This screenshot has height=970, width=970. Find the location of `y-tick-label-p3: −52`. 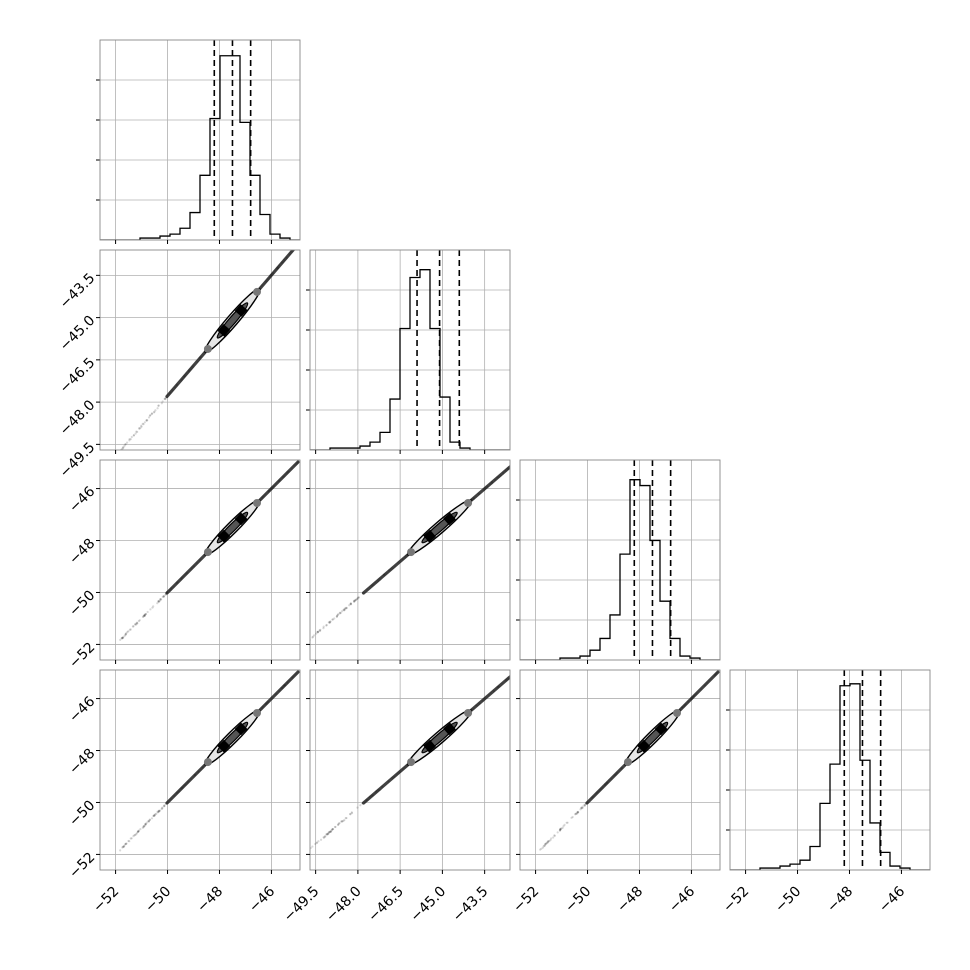

y-tick-label-p3: −52 is located at coordinates (82, 655).